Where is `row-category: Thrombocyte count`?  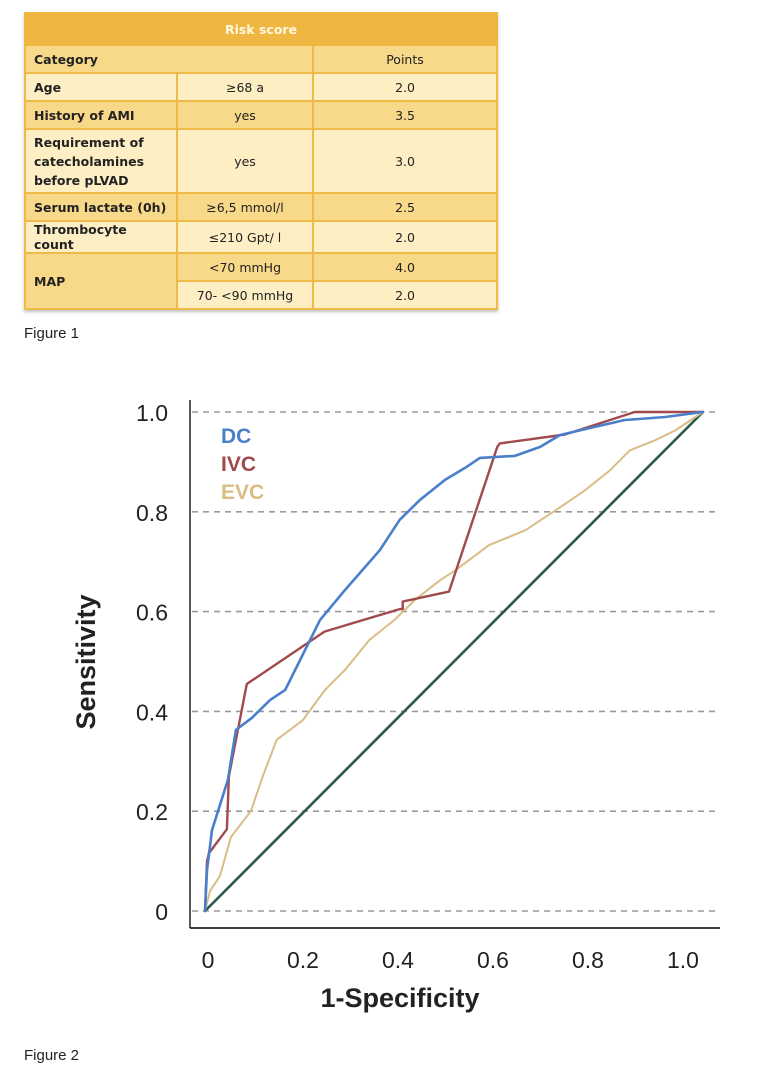
row-category: Thrombocyte count is located at coordinates (101, 237).